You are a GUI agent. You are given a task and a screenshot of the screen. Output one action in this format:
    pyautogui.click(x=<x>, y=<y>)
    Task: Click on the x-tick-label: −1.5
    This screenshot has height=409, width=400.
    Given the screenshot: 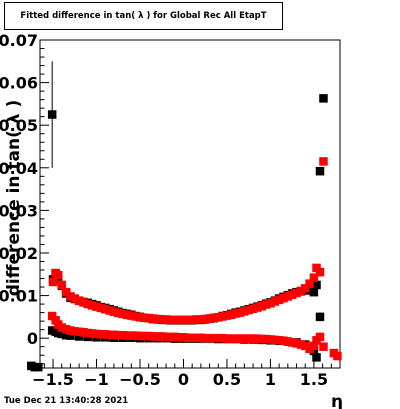 What is the action you would take?
    pyautogui.click(x=53, y=379)
    